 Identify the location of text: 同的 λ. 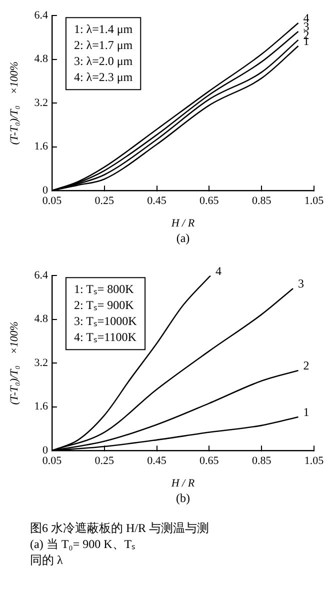
(46, 560).